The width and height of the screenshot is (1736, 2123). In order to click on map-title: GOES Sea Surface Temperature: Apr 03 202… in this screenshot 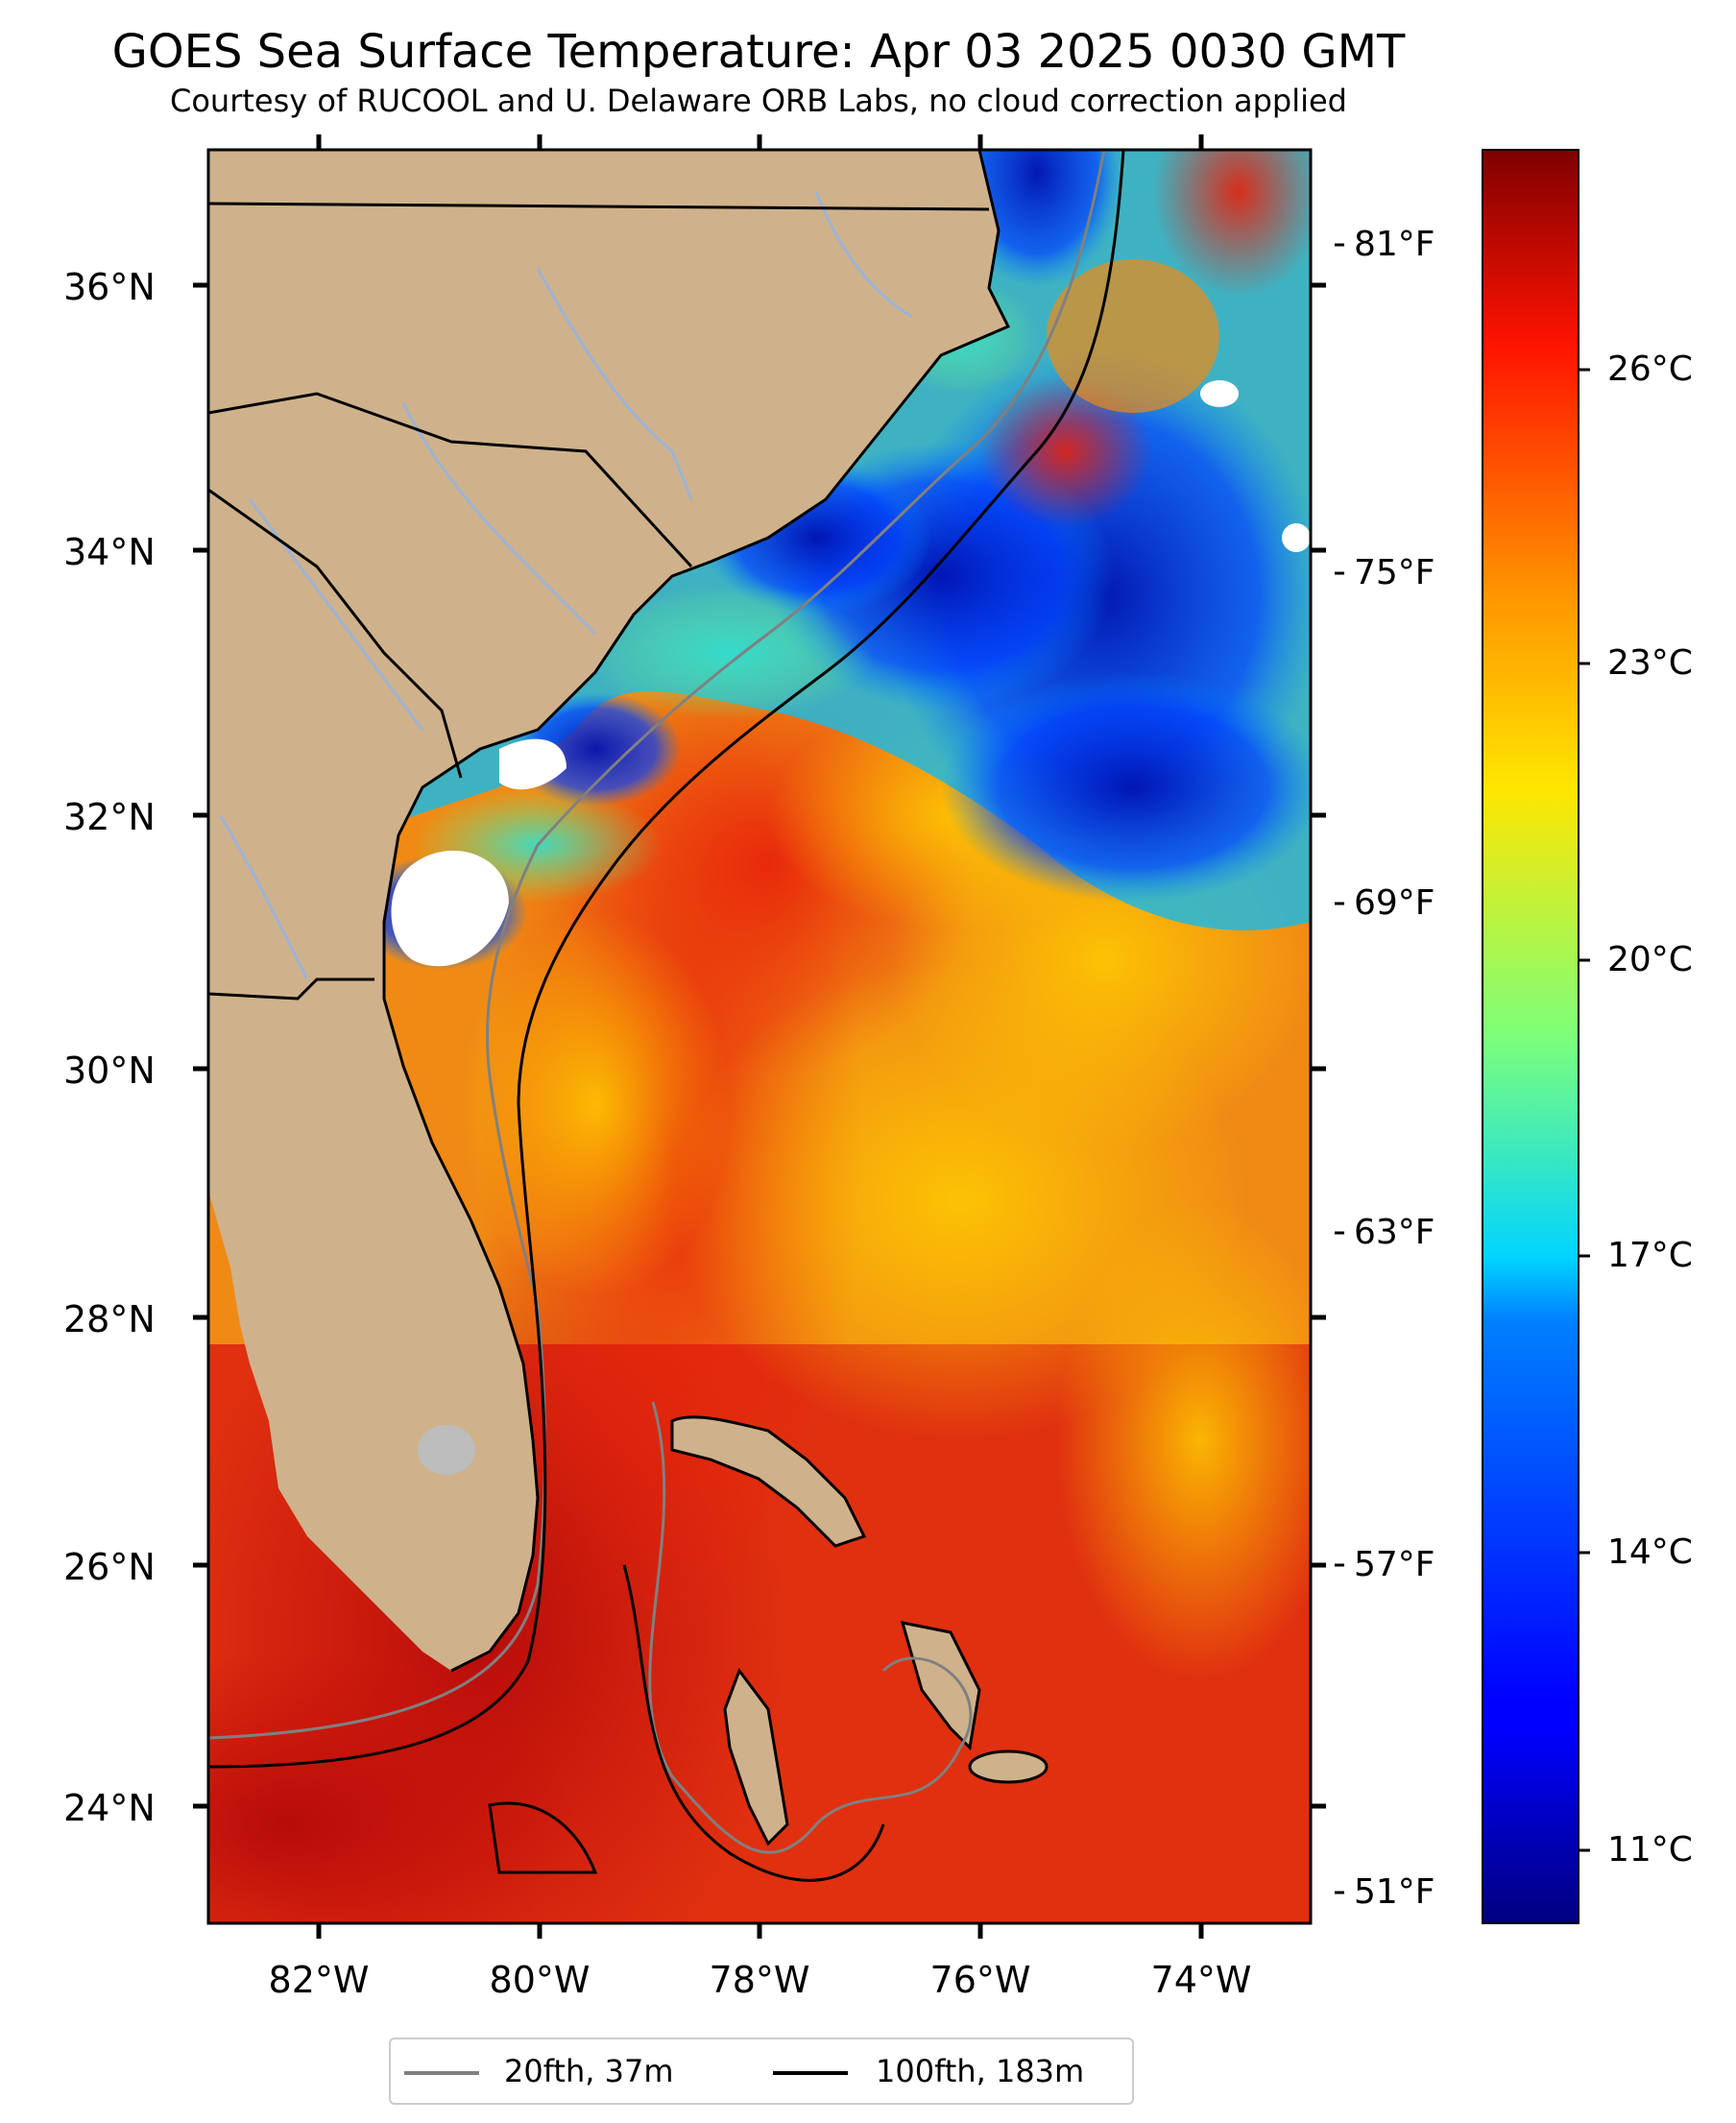, I will do `click(758, 52)`.